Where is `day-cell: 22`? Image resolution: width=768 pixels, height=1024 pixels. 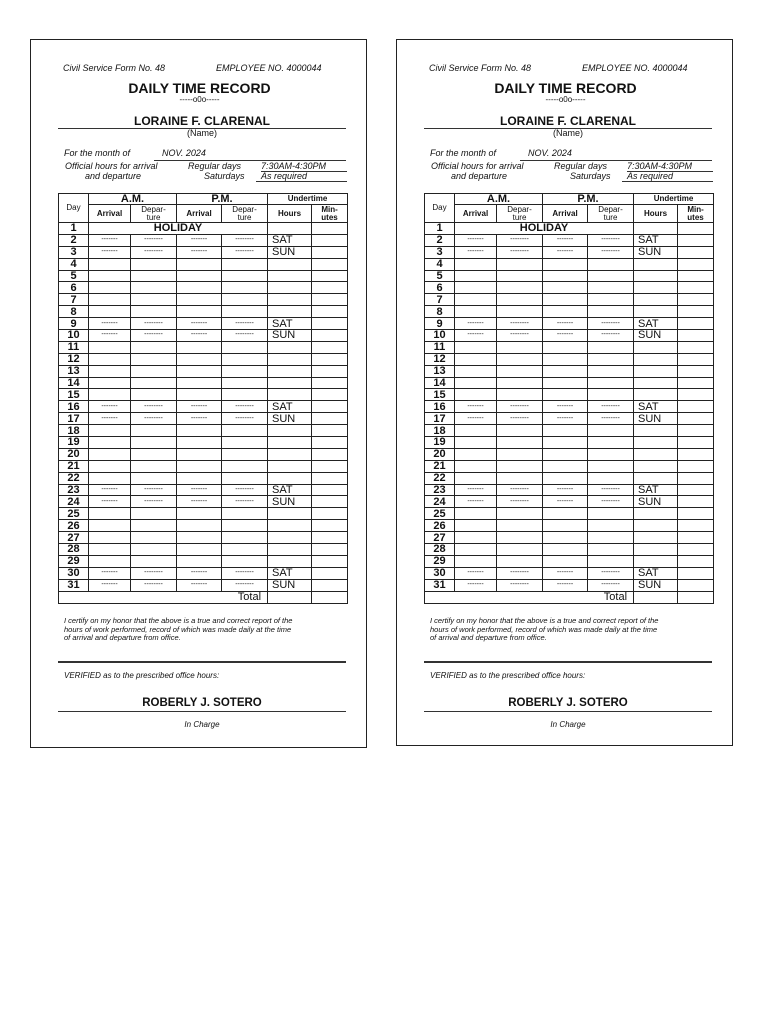 day-cell: 22 is located at coordinates (439, 478).